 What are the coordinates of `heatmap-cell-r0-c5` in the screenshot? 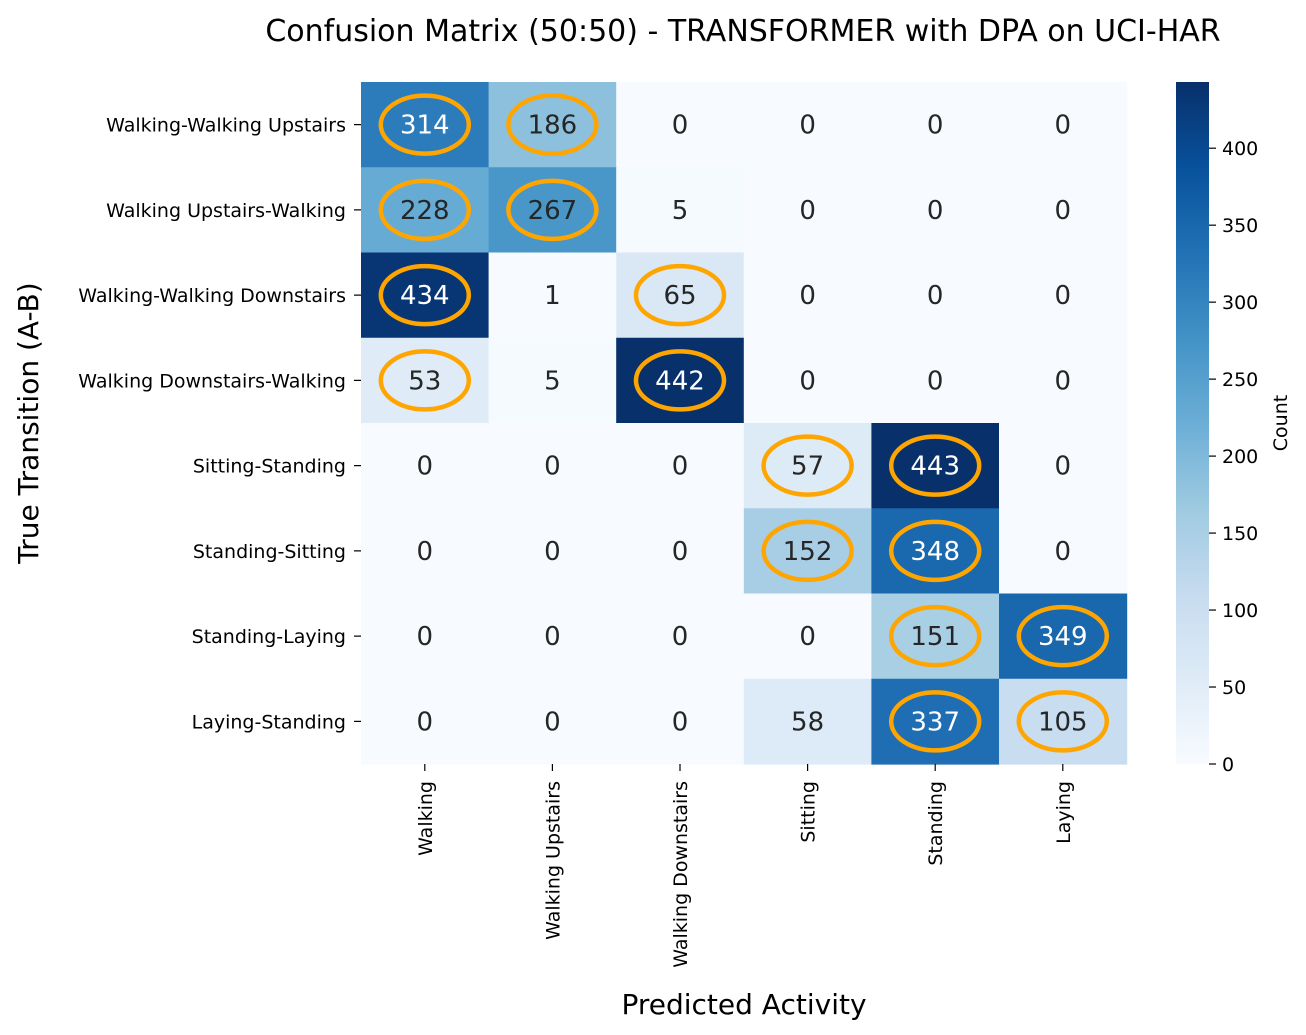 It's located at (1063, 125).